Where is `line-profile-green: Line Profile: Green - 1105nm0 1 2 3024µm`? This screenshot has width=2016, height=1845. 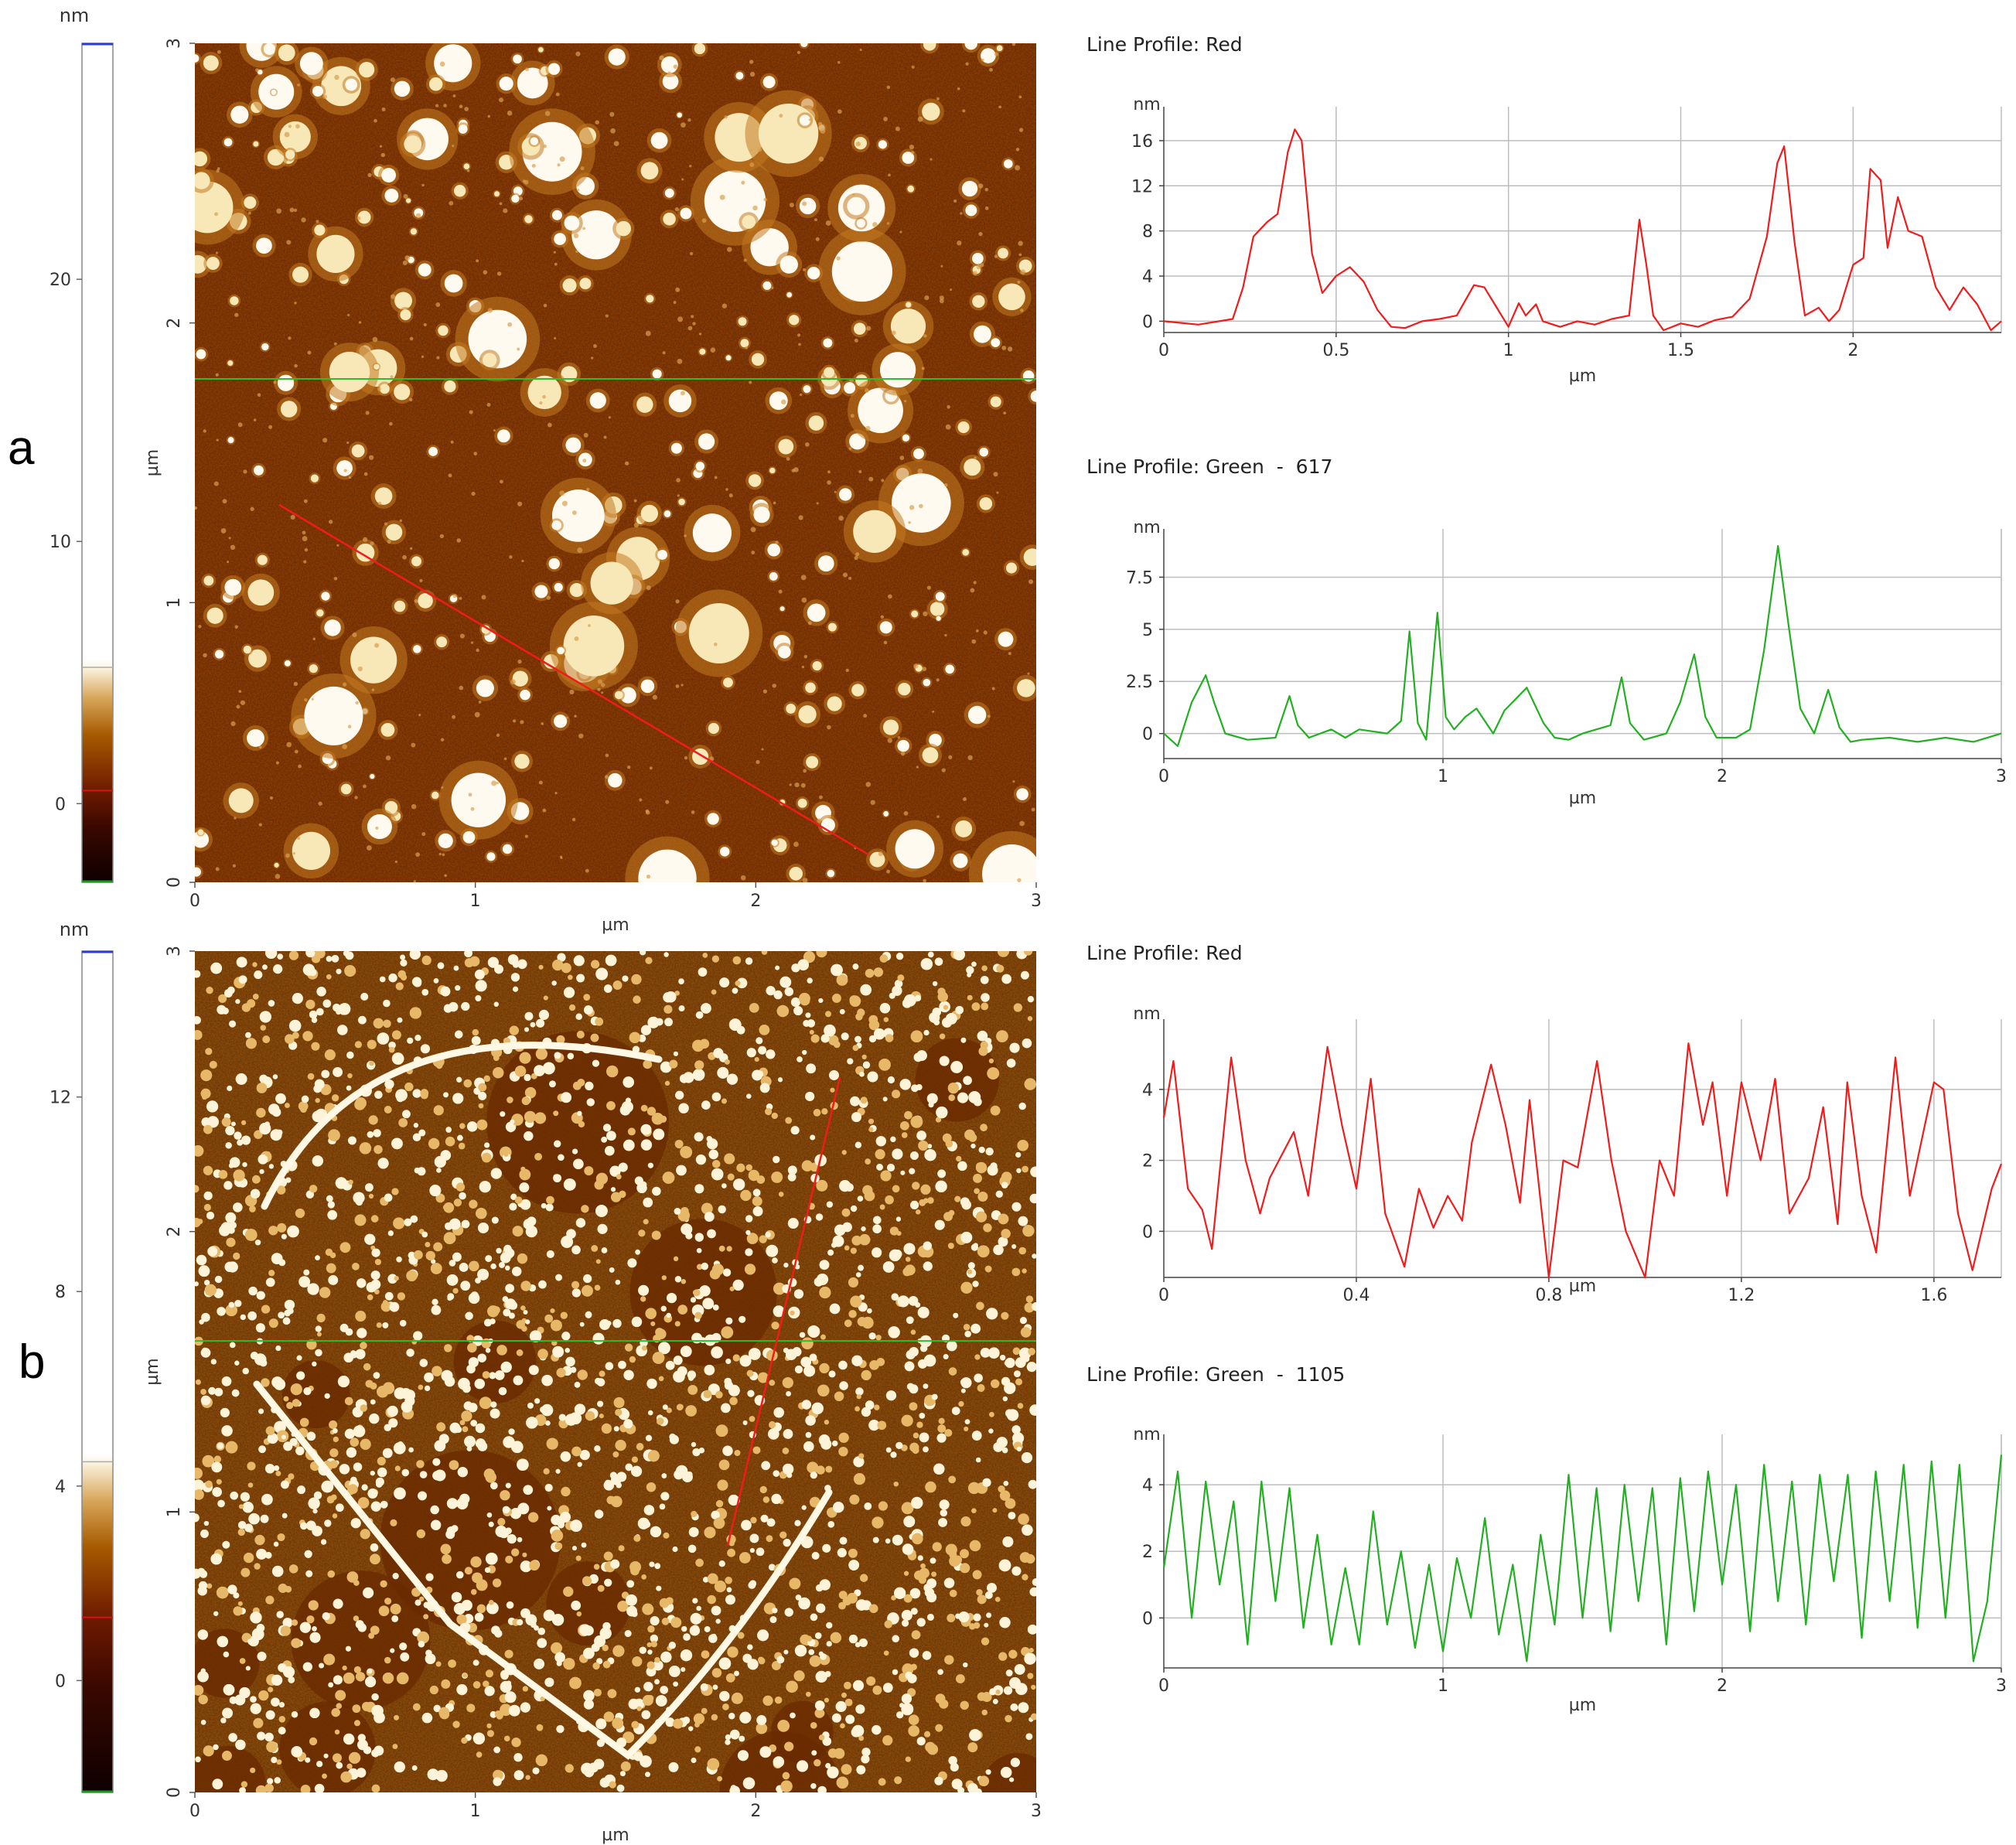
line-profile-green: Line Profile: Green - 1105nm0 1 2 3024µm is located at coordinates (1546, 1539).